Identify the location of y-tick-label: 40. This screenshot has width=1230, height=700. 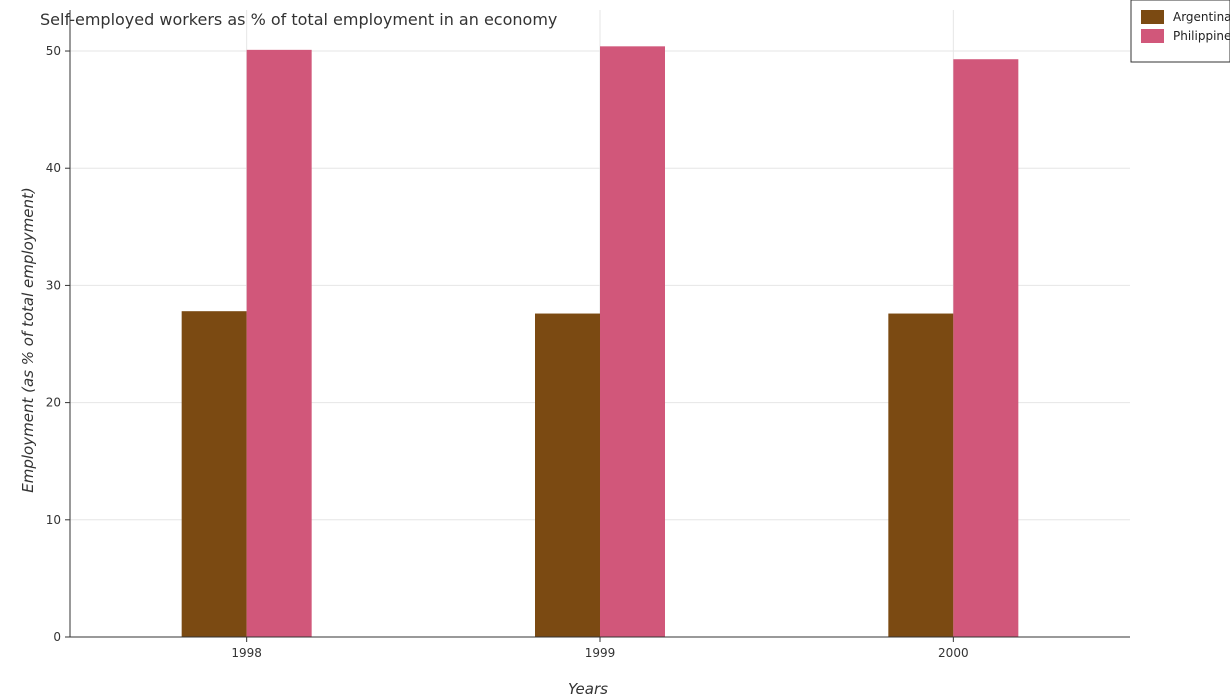
(53, 168).